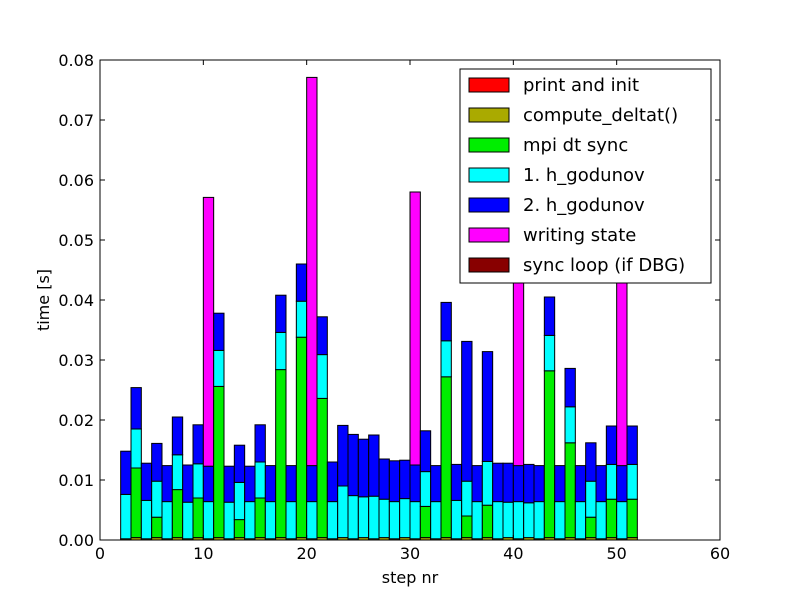  What do you see at coordinates (76, 420) in the screenshot?
I see `y-tick-label: 0.02` at bounding box center [76, 420].